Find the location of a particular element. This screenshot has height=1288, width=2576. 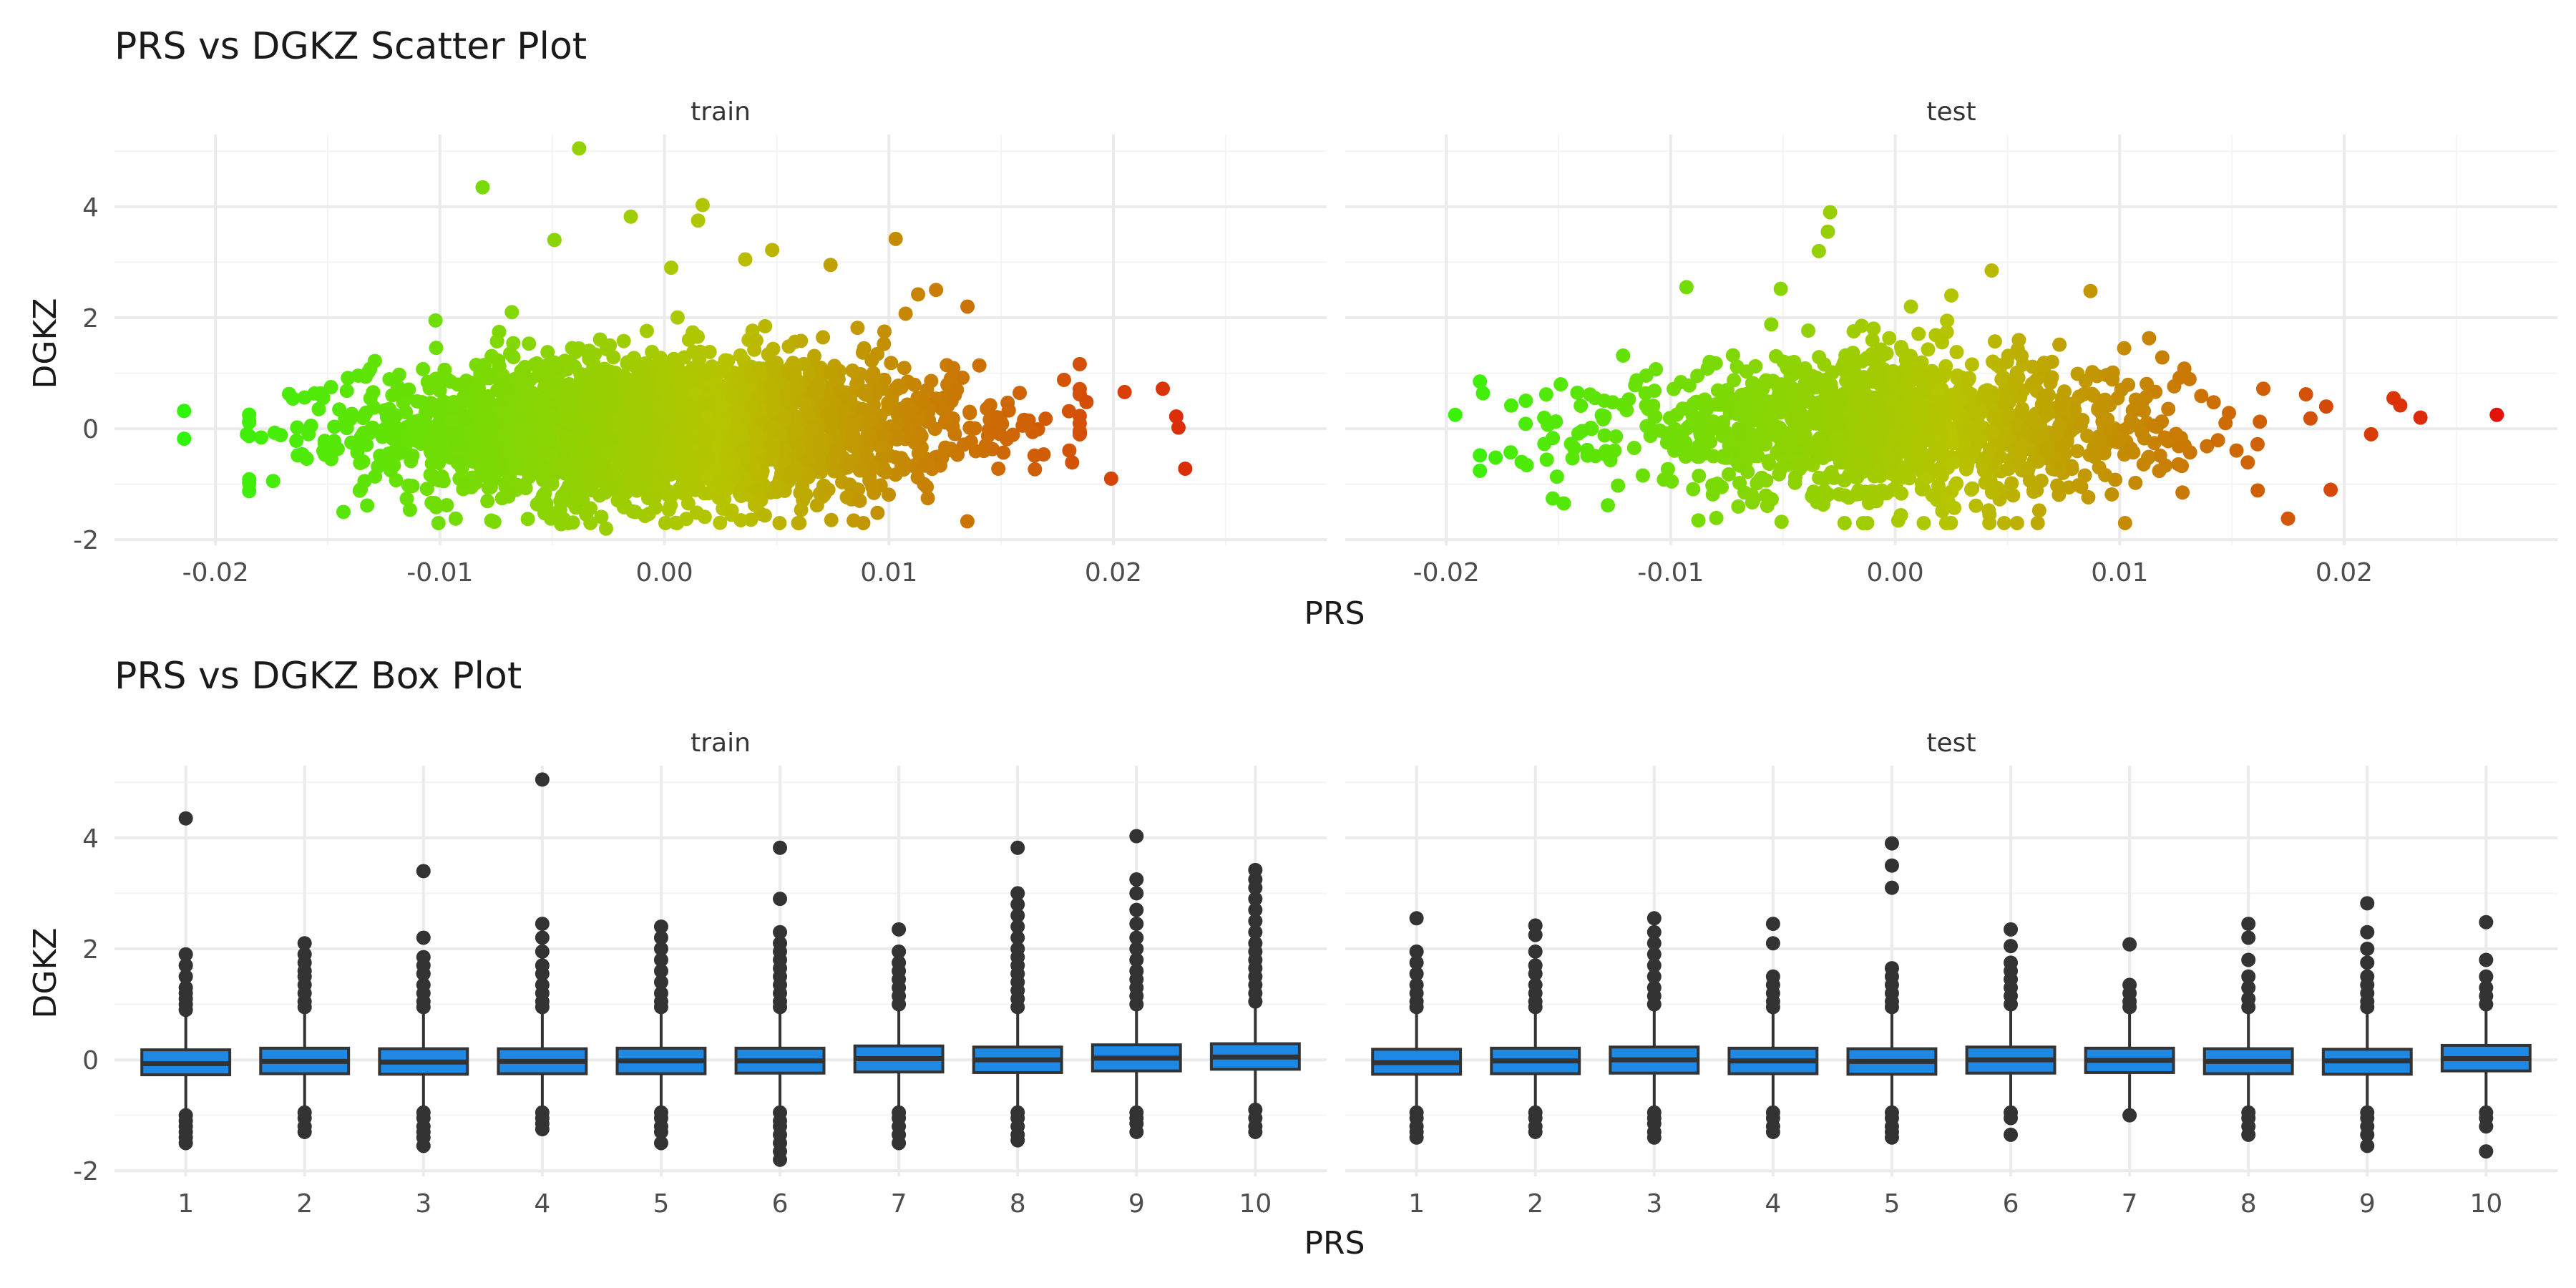

box-title: PRS vs DGKZ Box Plot is located at coordinates (318, 676).